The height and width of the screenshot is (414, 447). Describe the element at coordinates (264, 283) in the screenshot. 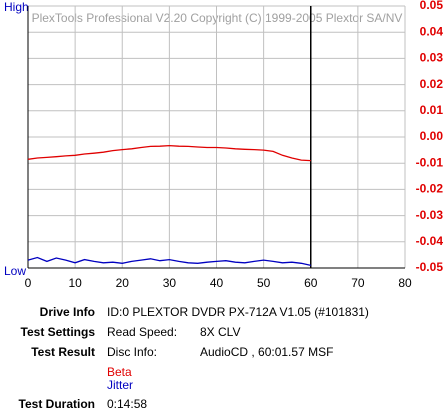

I see `x-tick-label: 50` at that location.